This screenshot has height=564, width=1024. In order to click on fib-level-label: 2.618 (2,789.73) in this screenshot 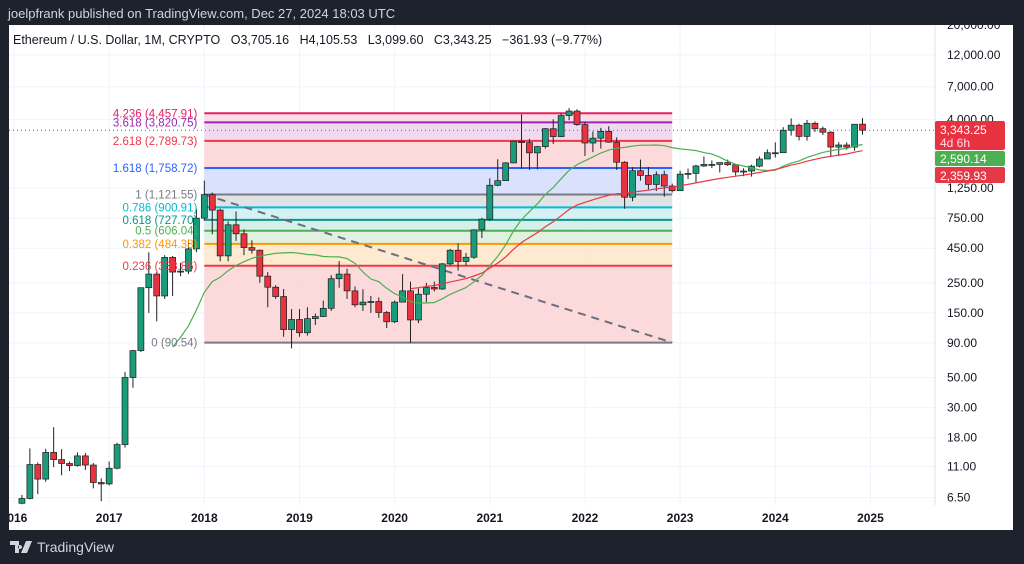, I will do `click(155, 142)`.